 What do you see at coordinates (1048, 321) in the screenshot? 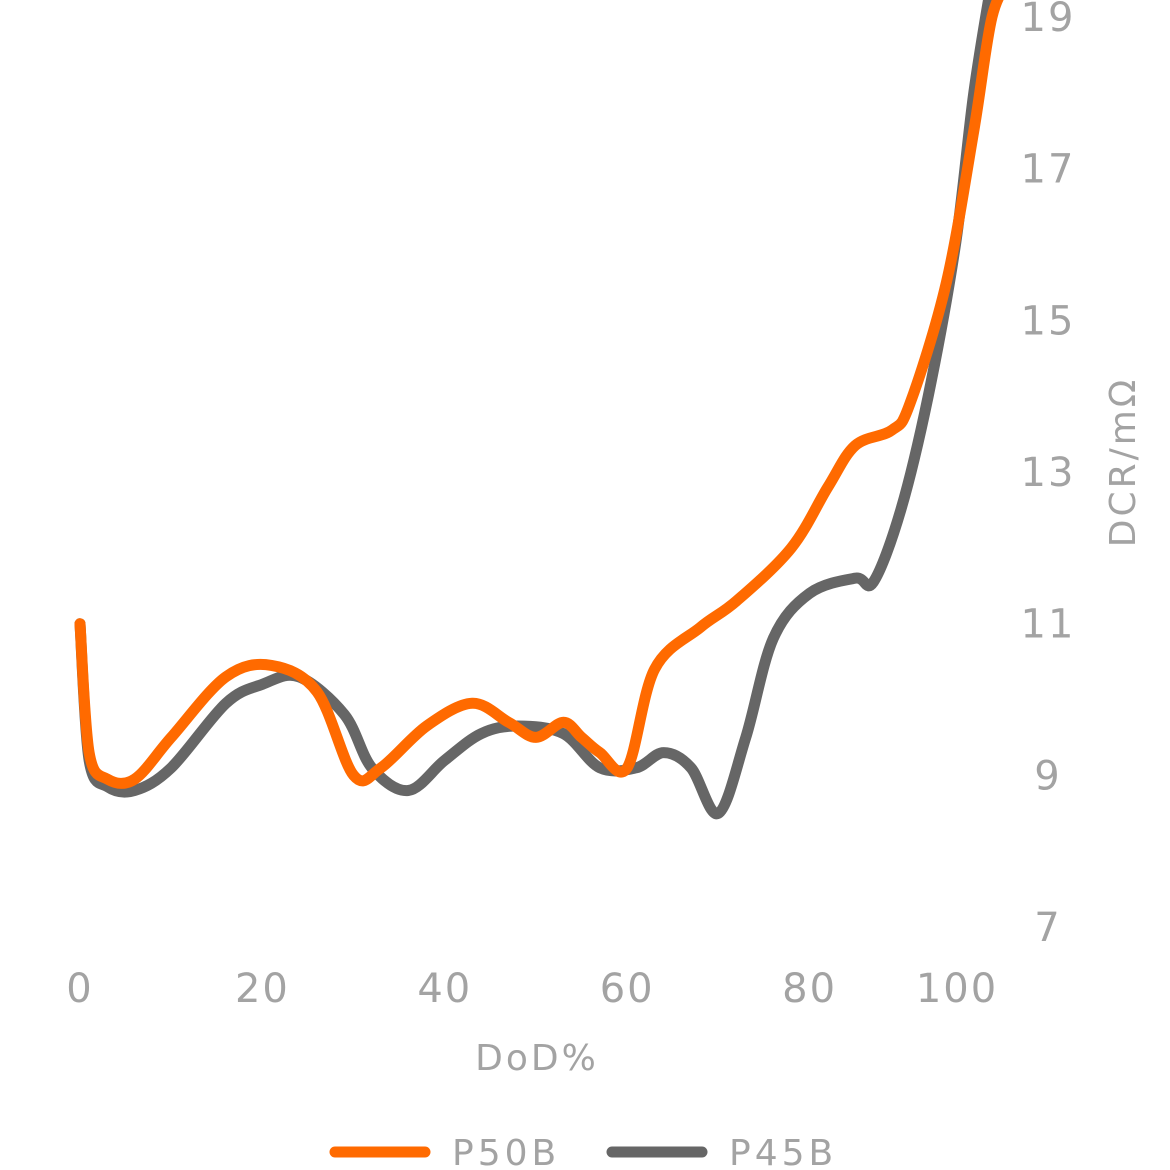
I see `y-tick-label: 15` at bounding box center [1048, 321].